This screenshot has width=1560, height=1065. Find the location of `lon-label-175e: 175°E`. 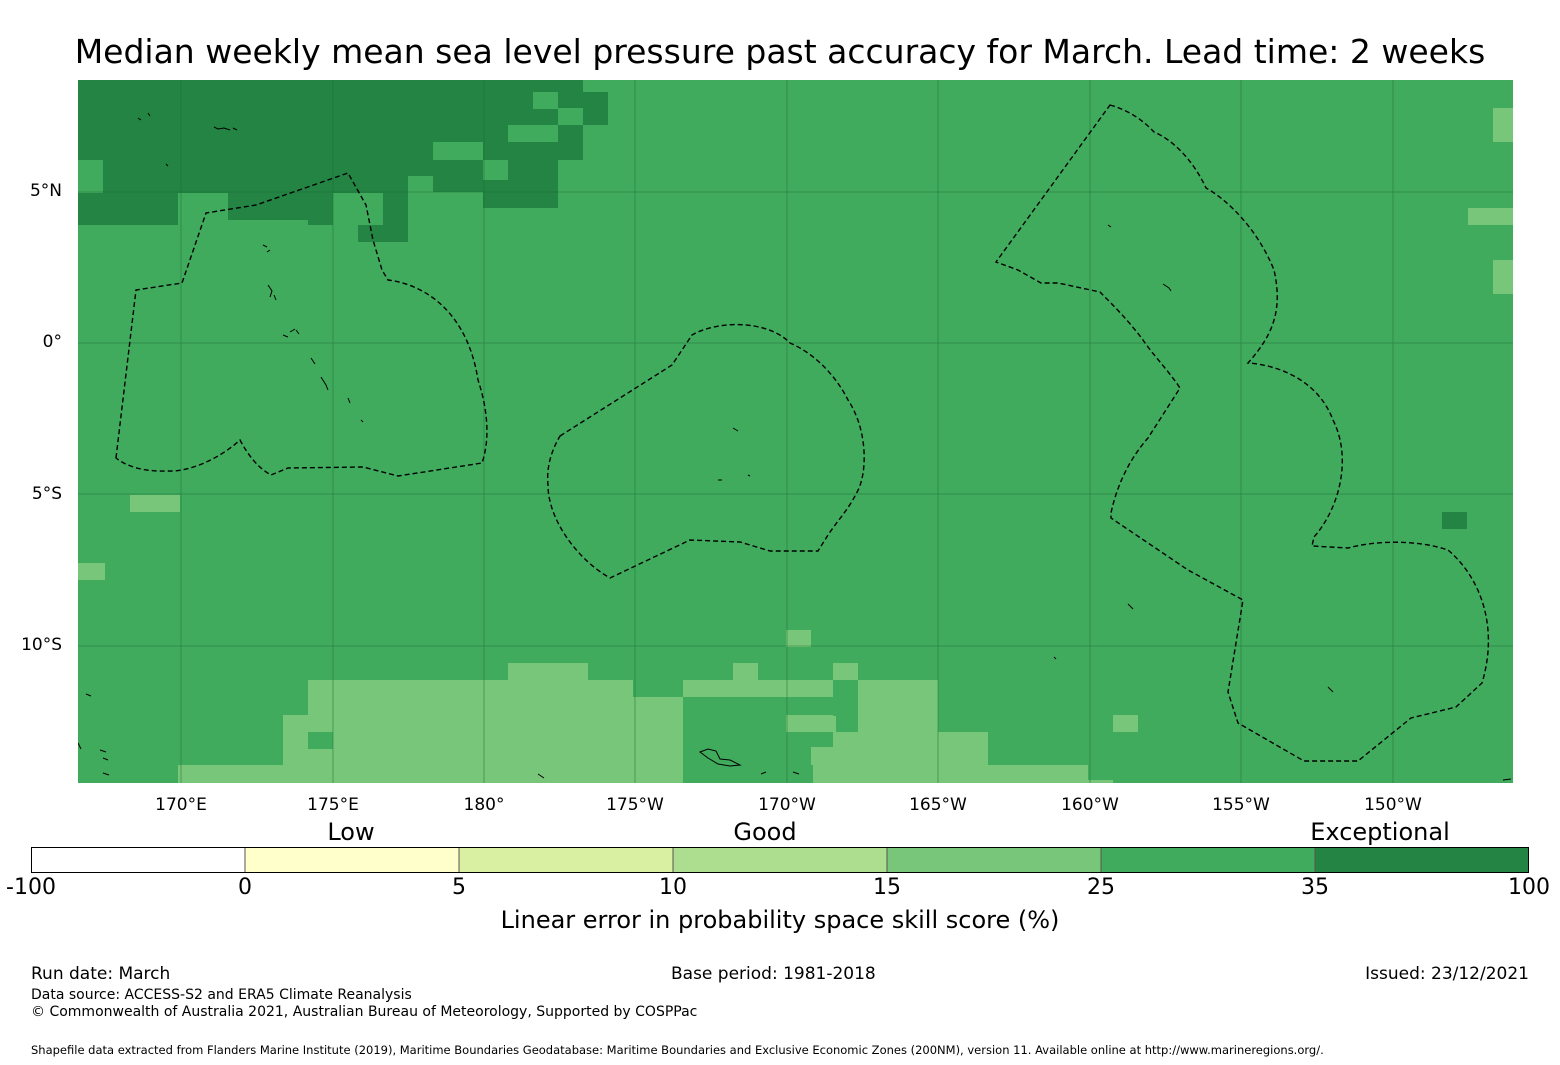

lon-label-175e: 175°E is located at coordinates (333, 805).